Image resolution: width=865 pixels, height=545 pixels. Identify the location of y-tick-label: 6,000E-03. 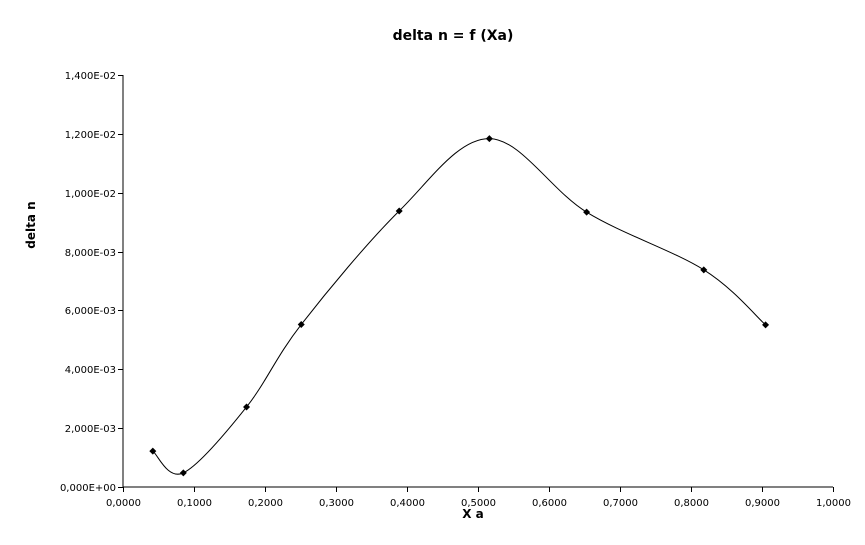
(90, 311).